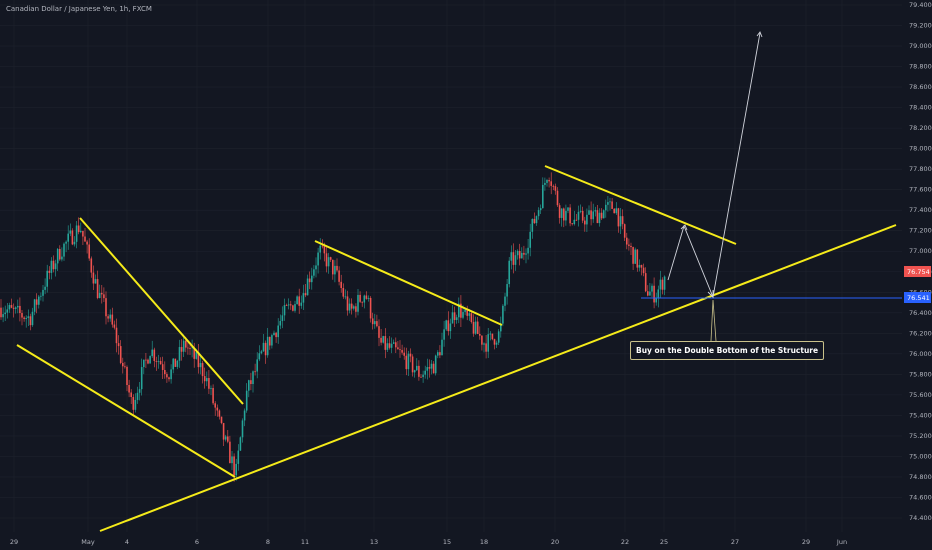 This screenshot has height=550, width=932. I want to click on trendline-wedge-3-upper, so click(640, 205).